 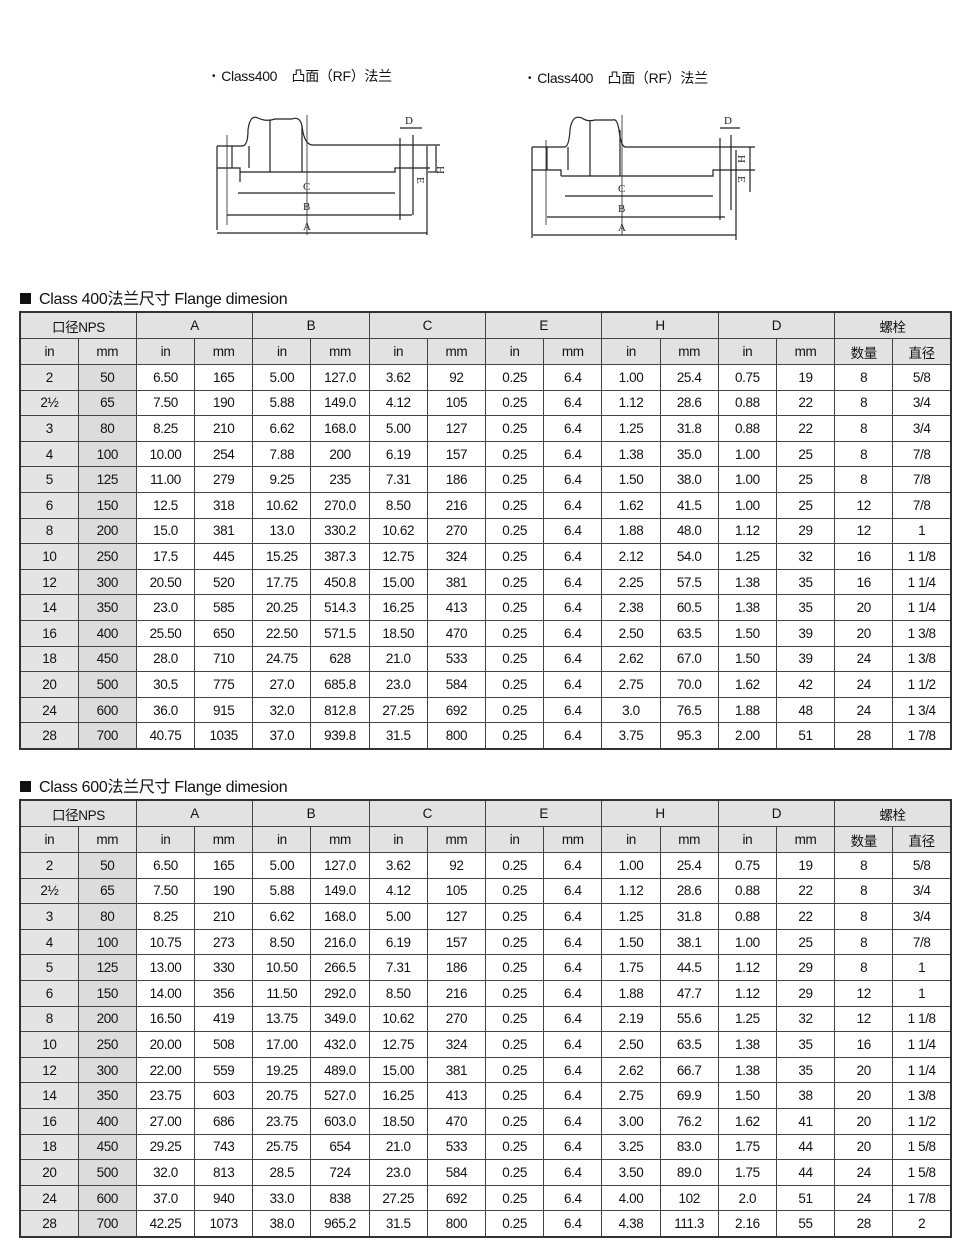 What do you see at coordinates (689, 454) in the screenshot?
I see `table-cell: 35.0` at bounding box center [689, 454].